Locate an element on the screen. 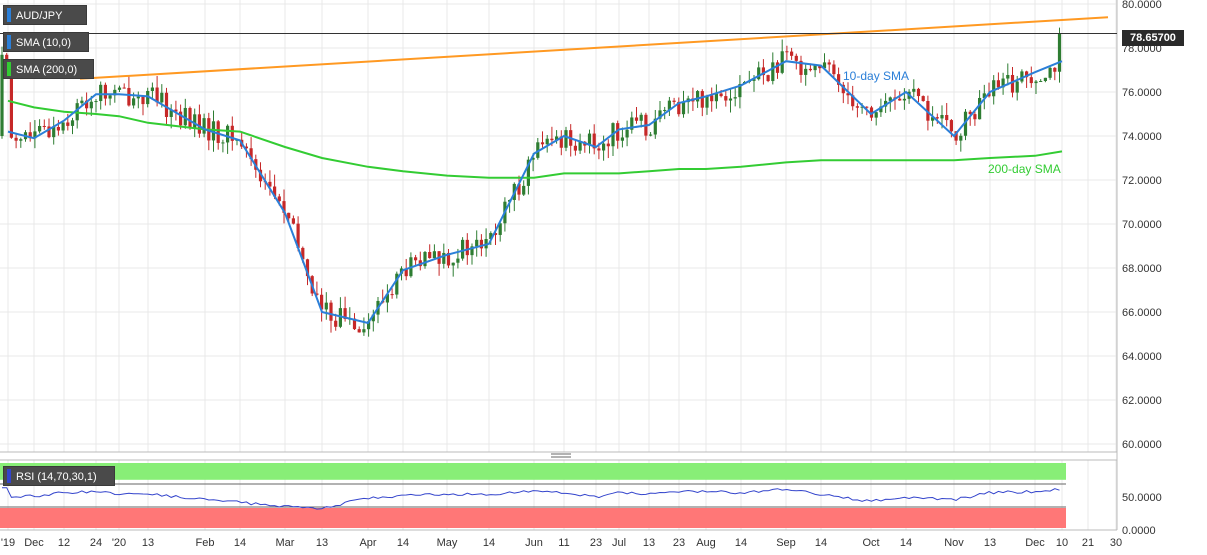 Image resolution: width=1207 pixels, height=555 pixels. x-tick-label: May is located at coordinates (447, 543).